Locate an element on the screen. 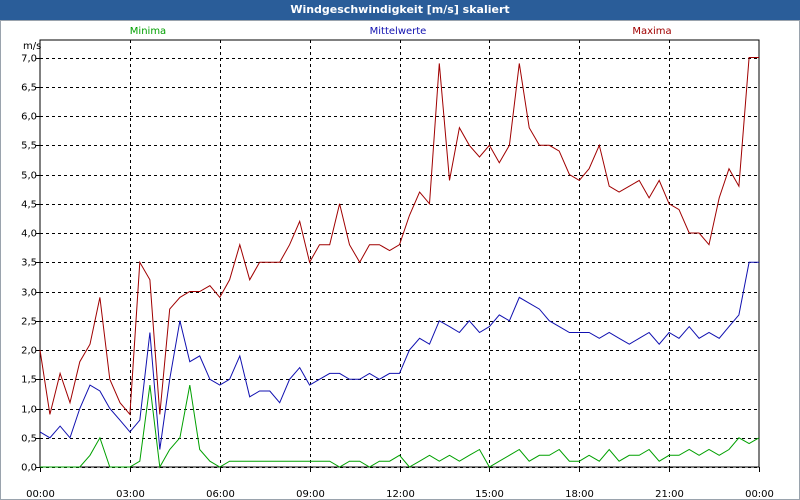 This screenshot has width=800, height=500. x-tick-time: 21:00 is located at coordinates (669, 494).